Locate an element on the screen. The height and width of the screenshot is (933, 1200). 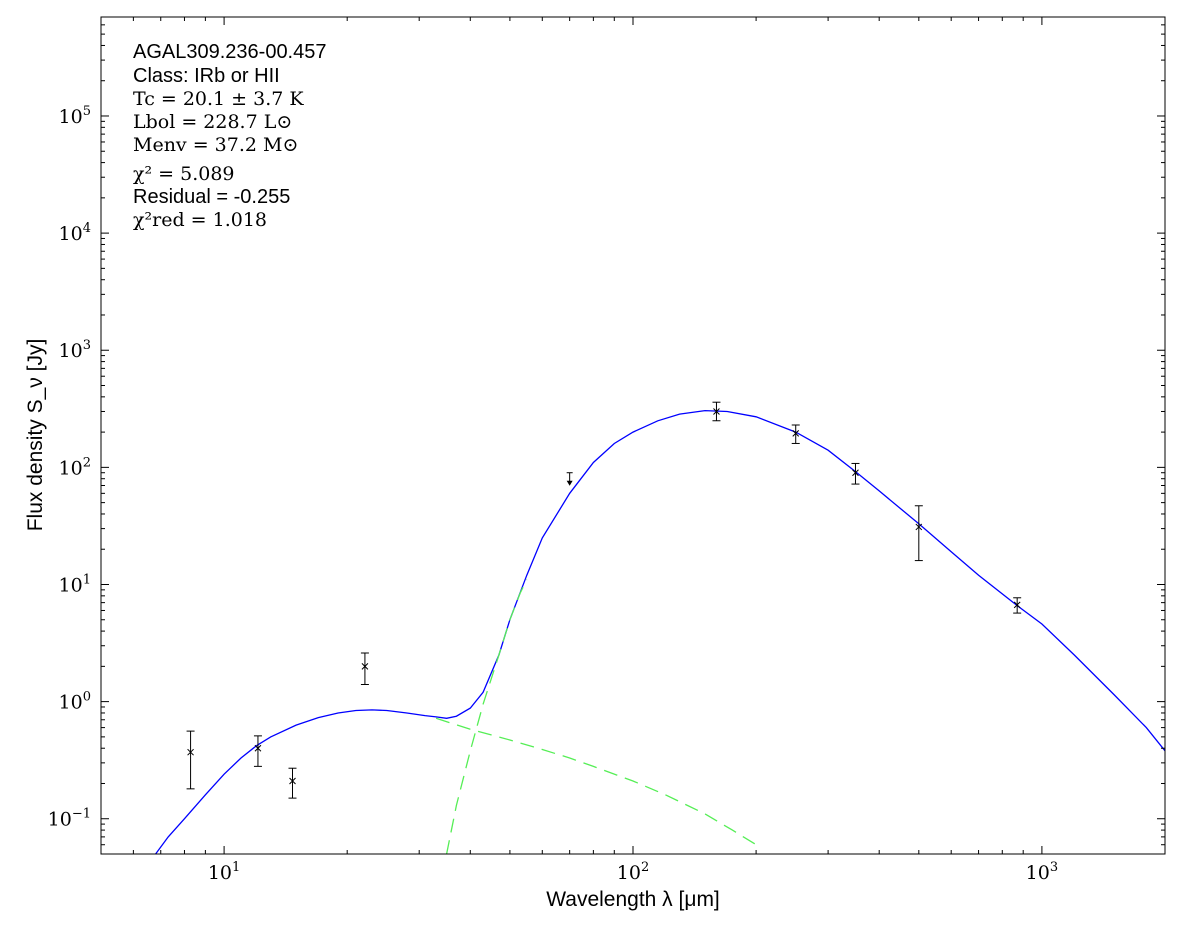
annotation-lbol: Lbol = 228.7 L⊙ is located at coordinates (212, 122).